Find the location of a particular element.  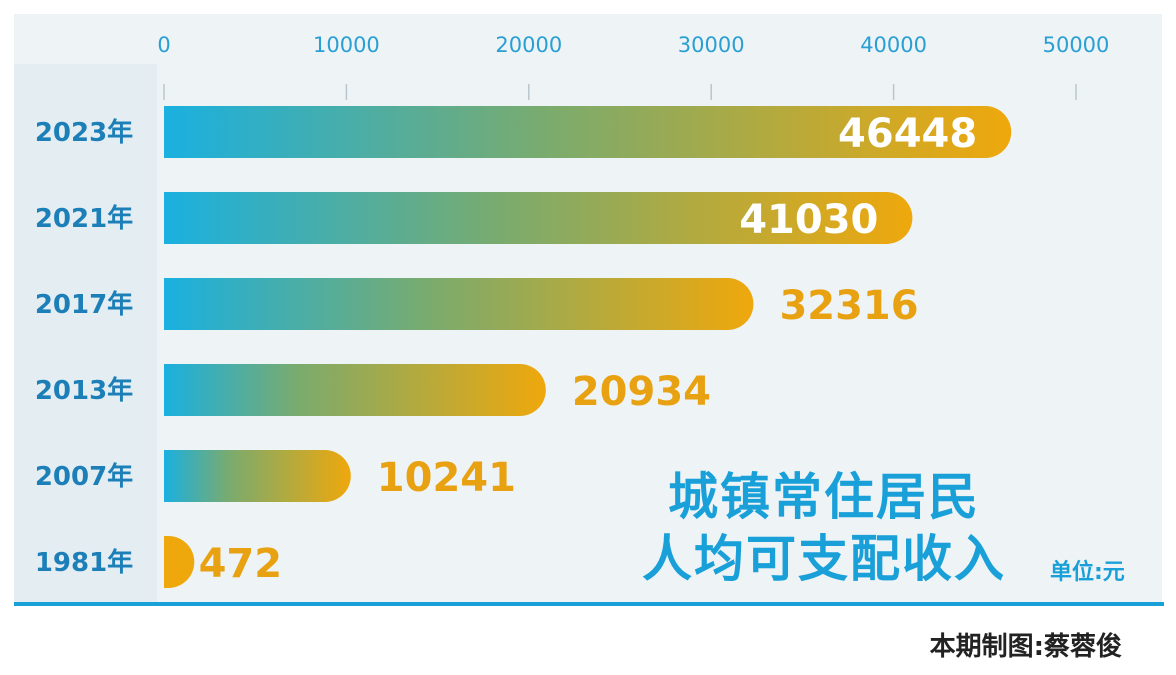

category-label: 2021年 is located at coordinates (84, 218).